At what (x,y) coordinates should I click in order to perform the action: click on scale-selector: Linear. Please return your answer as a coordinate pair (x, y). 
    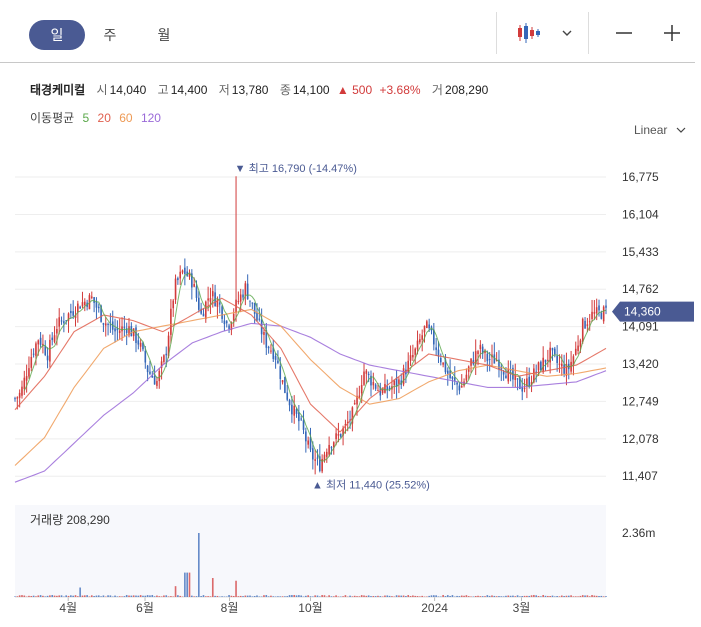
    Looking at the image, I should click on (660, 130).